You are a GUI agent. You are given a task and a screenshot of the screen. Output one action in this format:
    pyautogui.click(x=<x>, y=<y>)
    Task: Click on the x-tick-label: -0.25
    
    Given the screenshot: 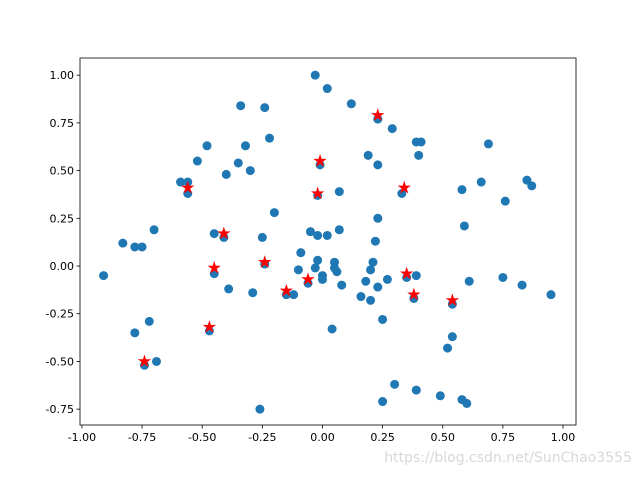 What is the action you would take?
    pyautogui.click(x=262, y=437)
    